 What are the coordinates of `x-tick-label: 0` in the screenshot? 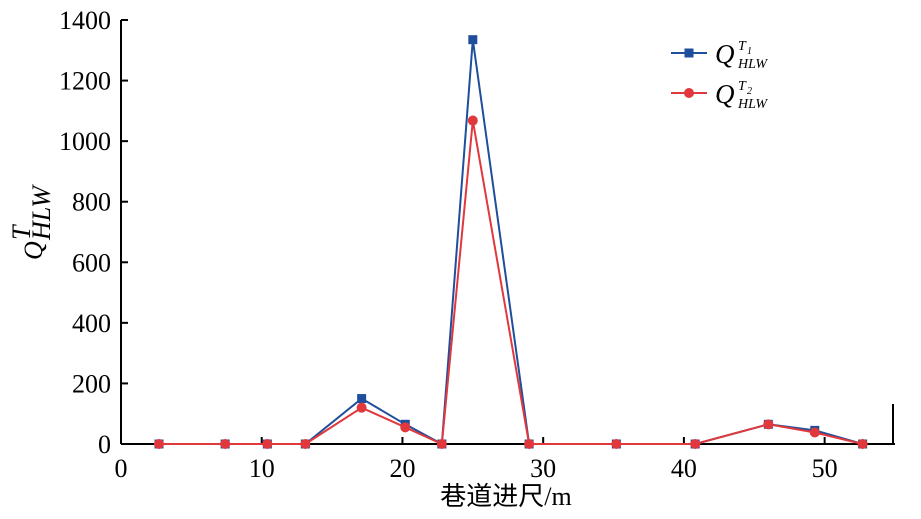 It's located at (121, 468).